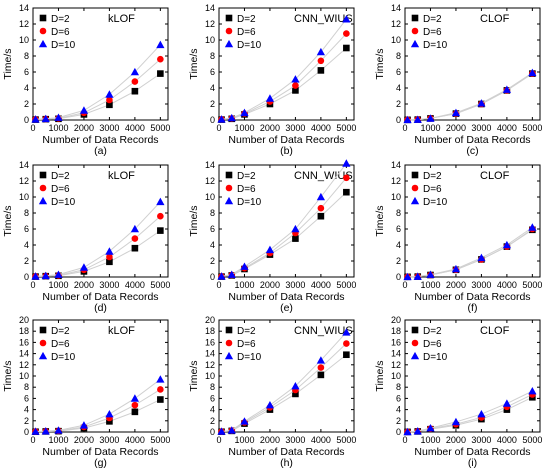 This screenshot has height=475, width=550. I want to click on panel-label: (i), so click(472, 463).